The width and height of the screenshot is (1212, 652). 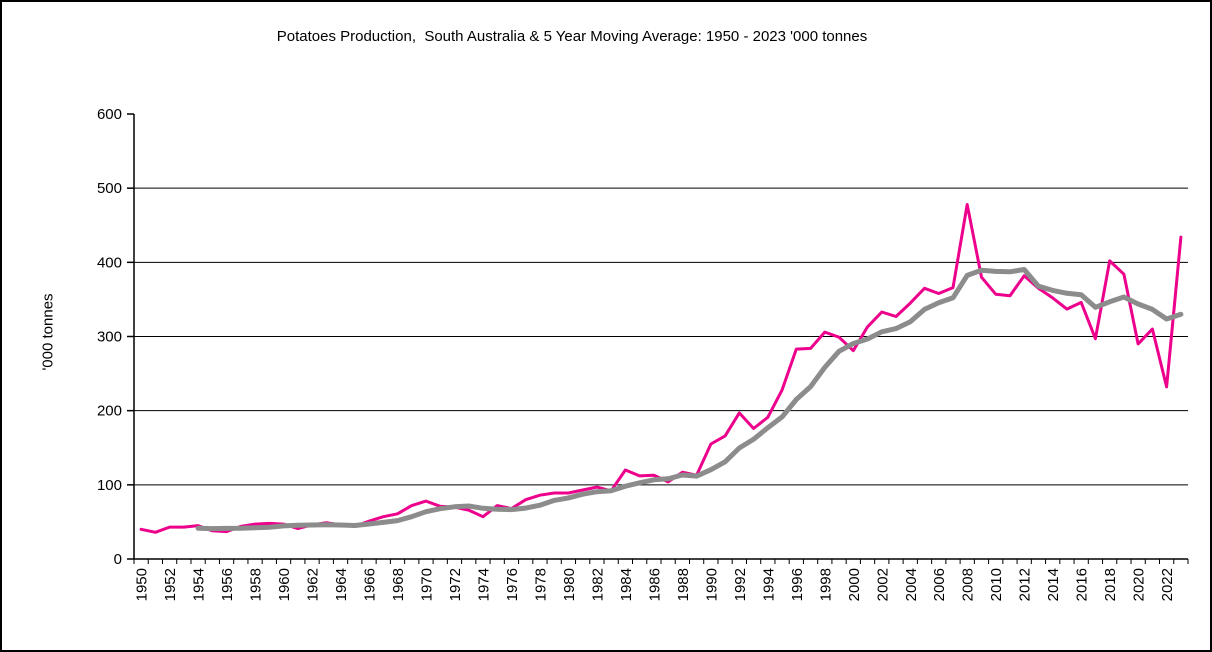 What do you see at coordinates (1110, 584) in the screenshot?
I see `x-tick-label-2018: 2018` at bounding box center [1110, 584].